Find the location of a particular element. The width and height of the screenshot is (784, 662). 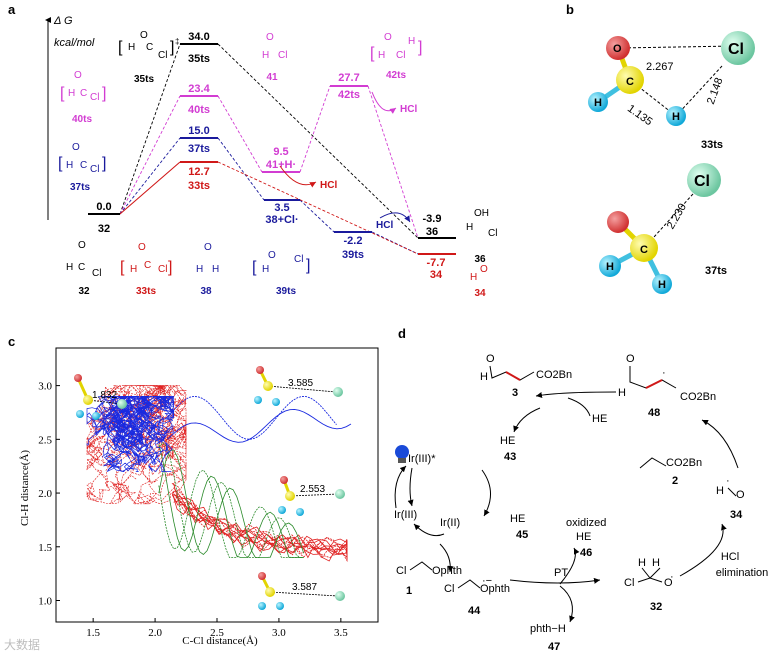

svg-text: 34 is located at coordinates (736, 515).